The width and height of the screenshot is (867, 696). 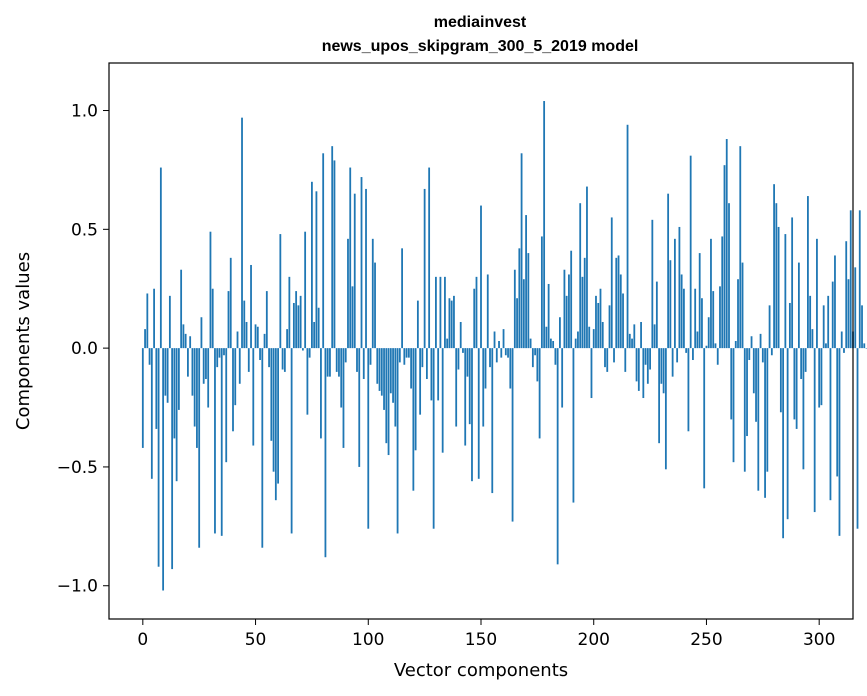 I want to click on x-tick-label: 300, so click(x=819, y=640).